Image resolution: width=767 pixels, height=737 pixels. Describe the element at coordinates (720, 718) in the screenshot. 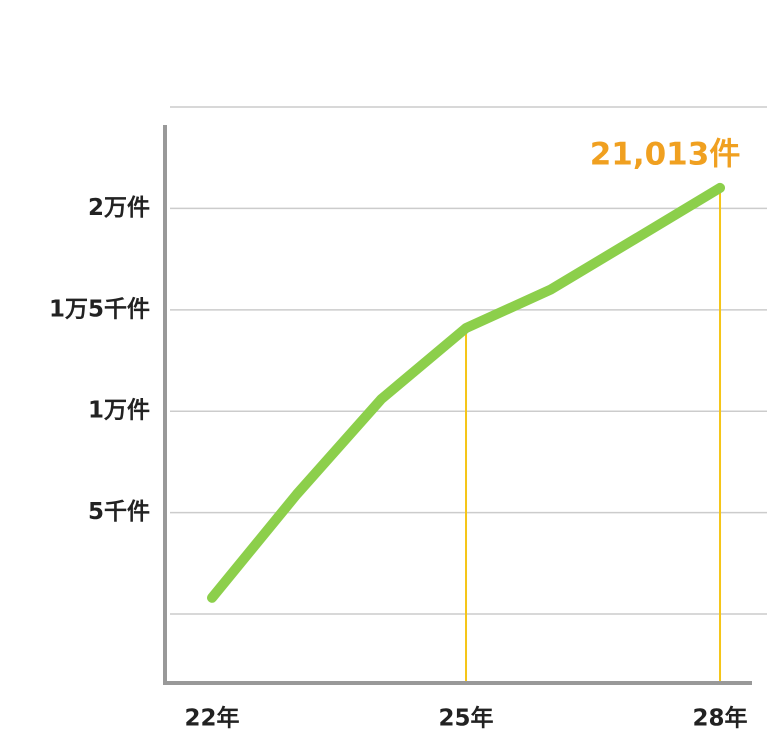

I see `x-tick-label: 28年` at that location.